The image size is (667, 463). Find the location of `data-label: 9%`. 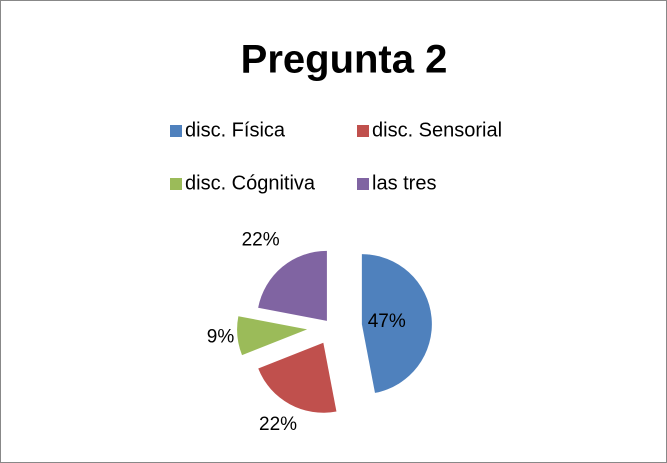

data-label: 9% is located at coordinates (221, 337).